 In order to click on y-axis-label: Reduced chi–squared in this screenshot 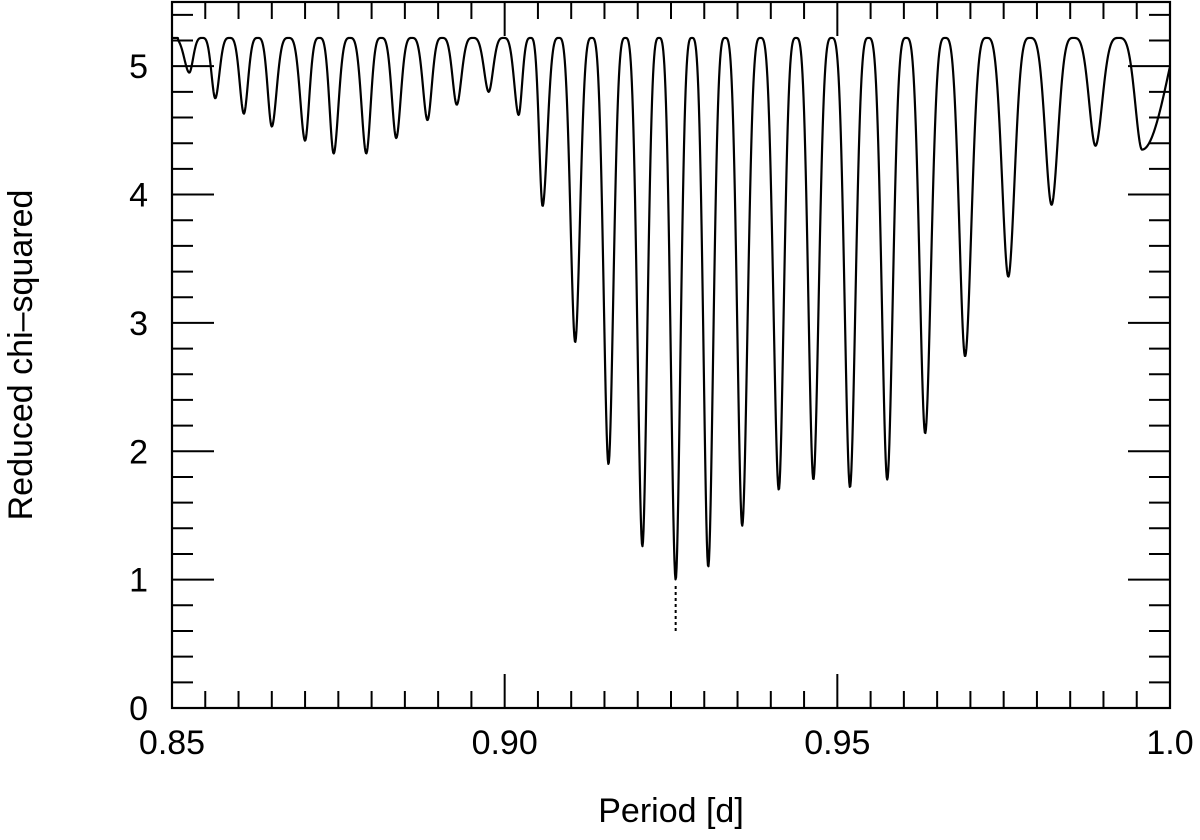, I will do `click(21, 355)`.